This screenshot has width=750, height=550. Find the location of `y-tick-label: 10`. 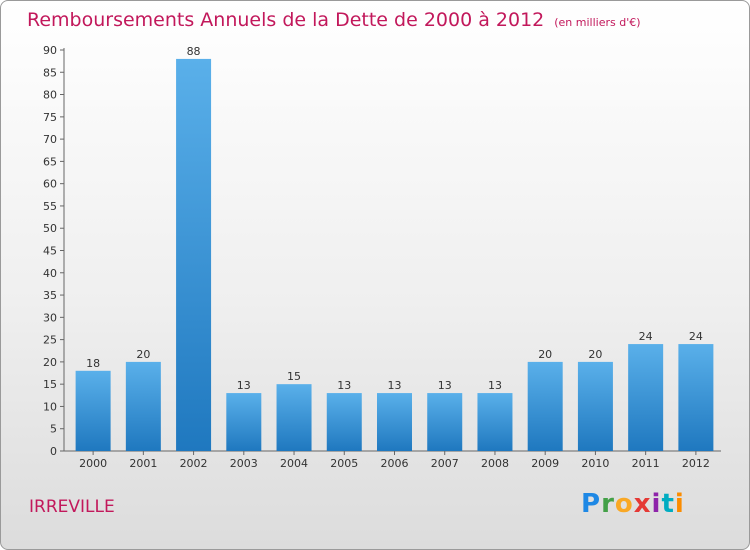

y-tick-label: 10 is located at coordinates (50, 406).